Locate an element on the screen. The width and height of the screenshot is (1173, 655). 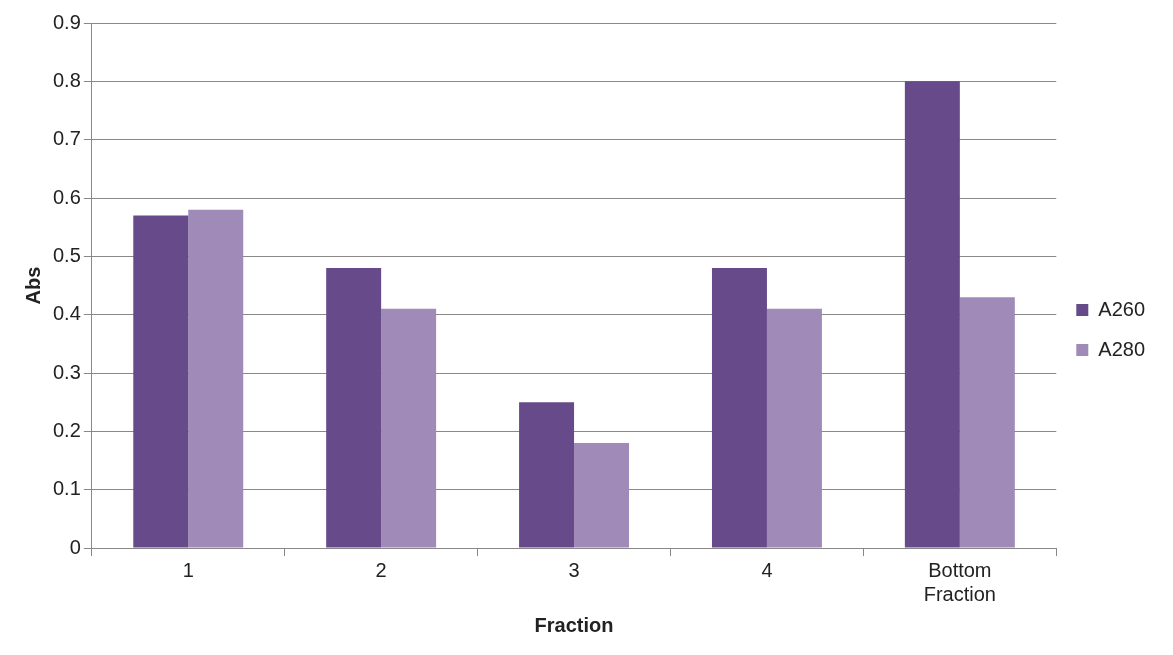
y-tick-label: 0.4 is located at coordinates (66, 313).